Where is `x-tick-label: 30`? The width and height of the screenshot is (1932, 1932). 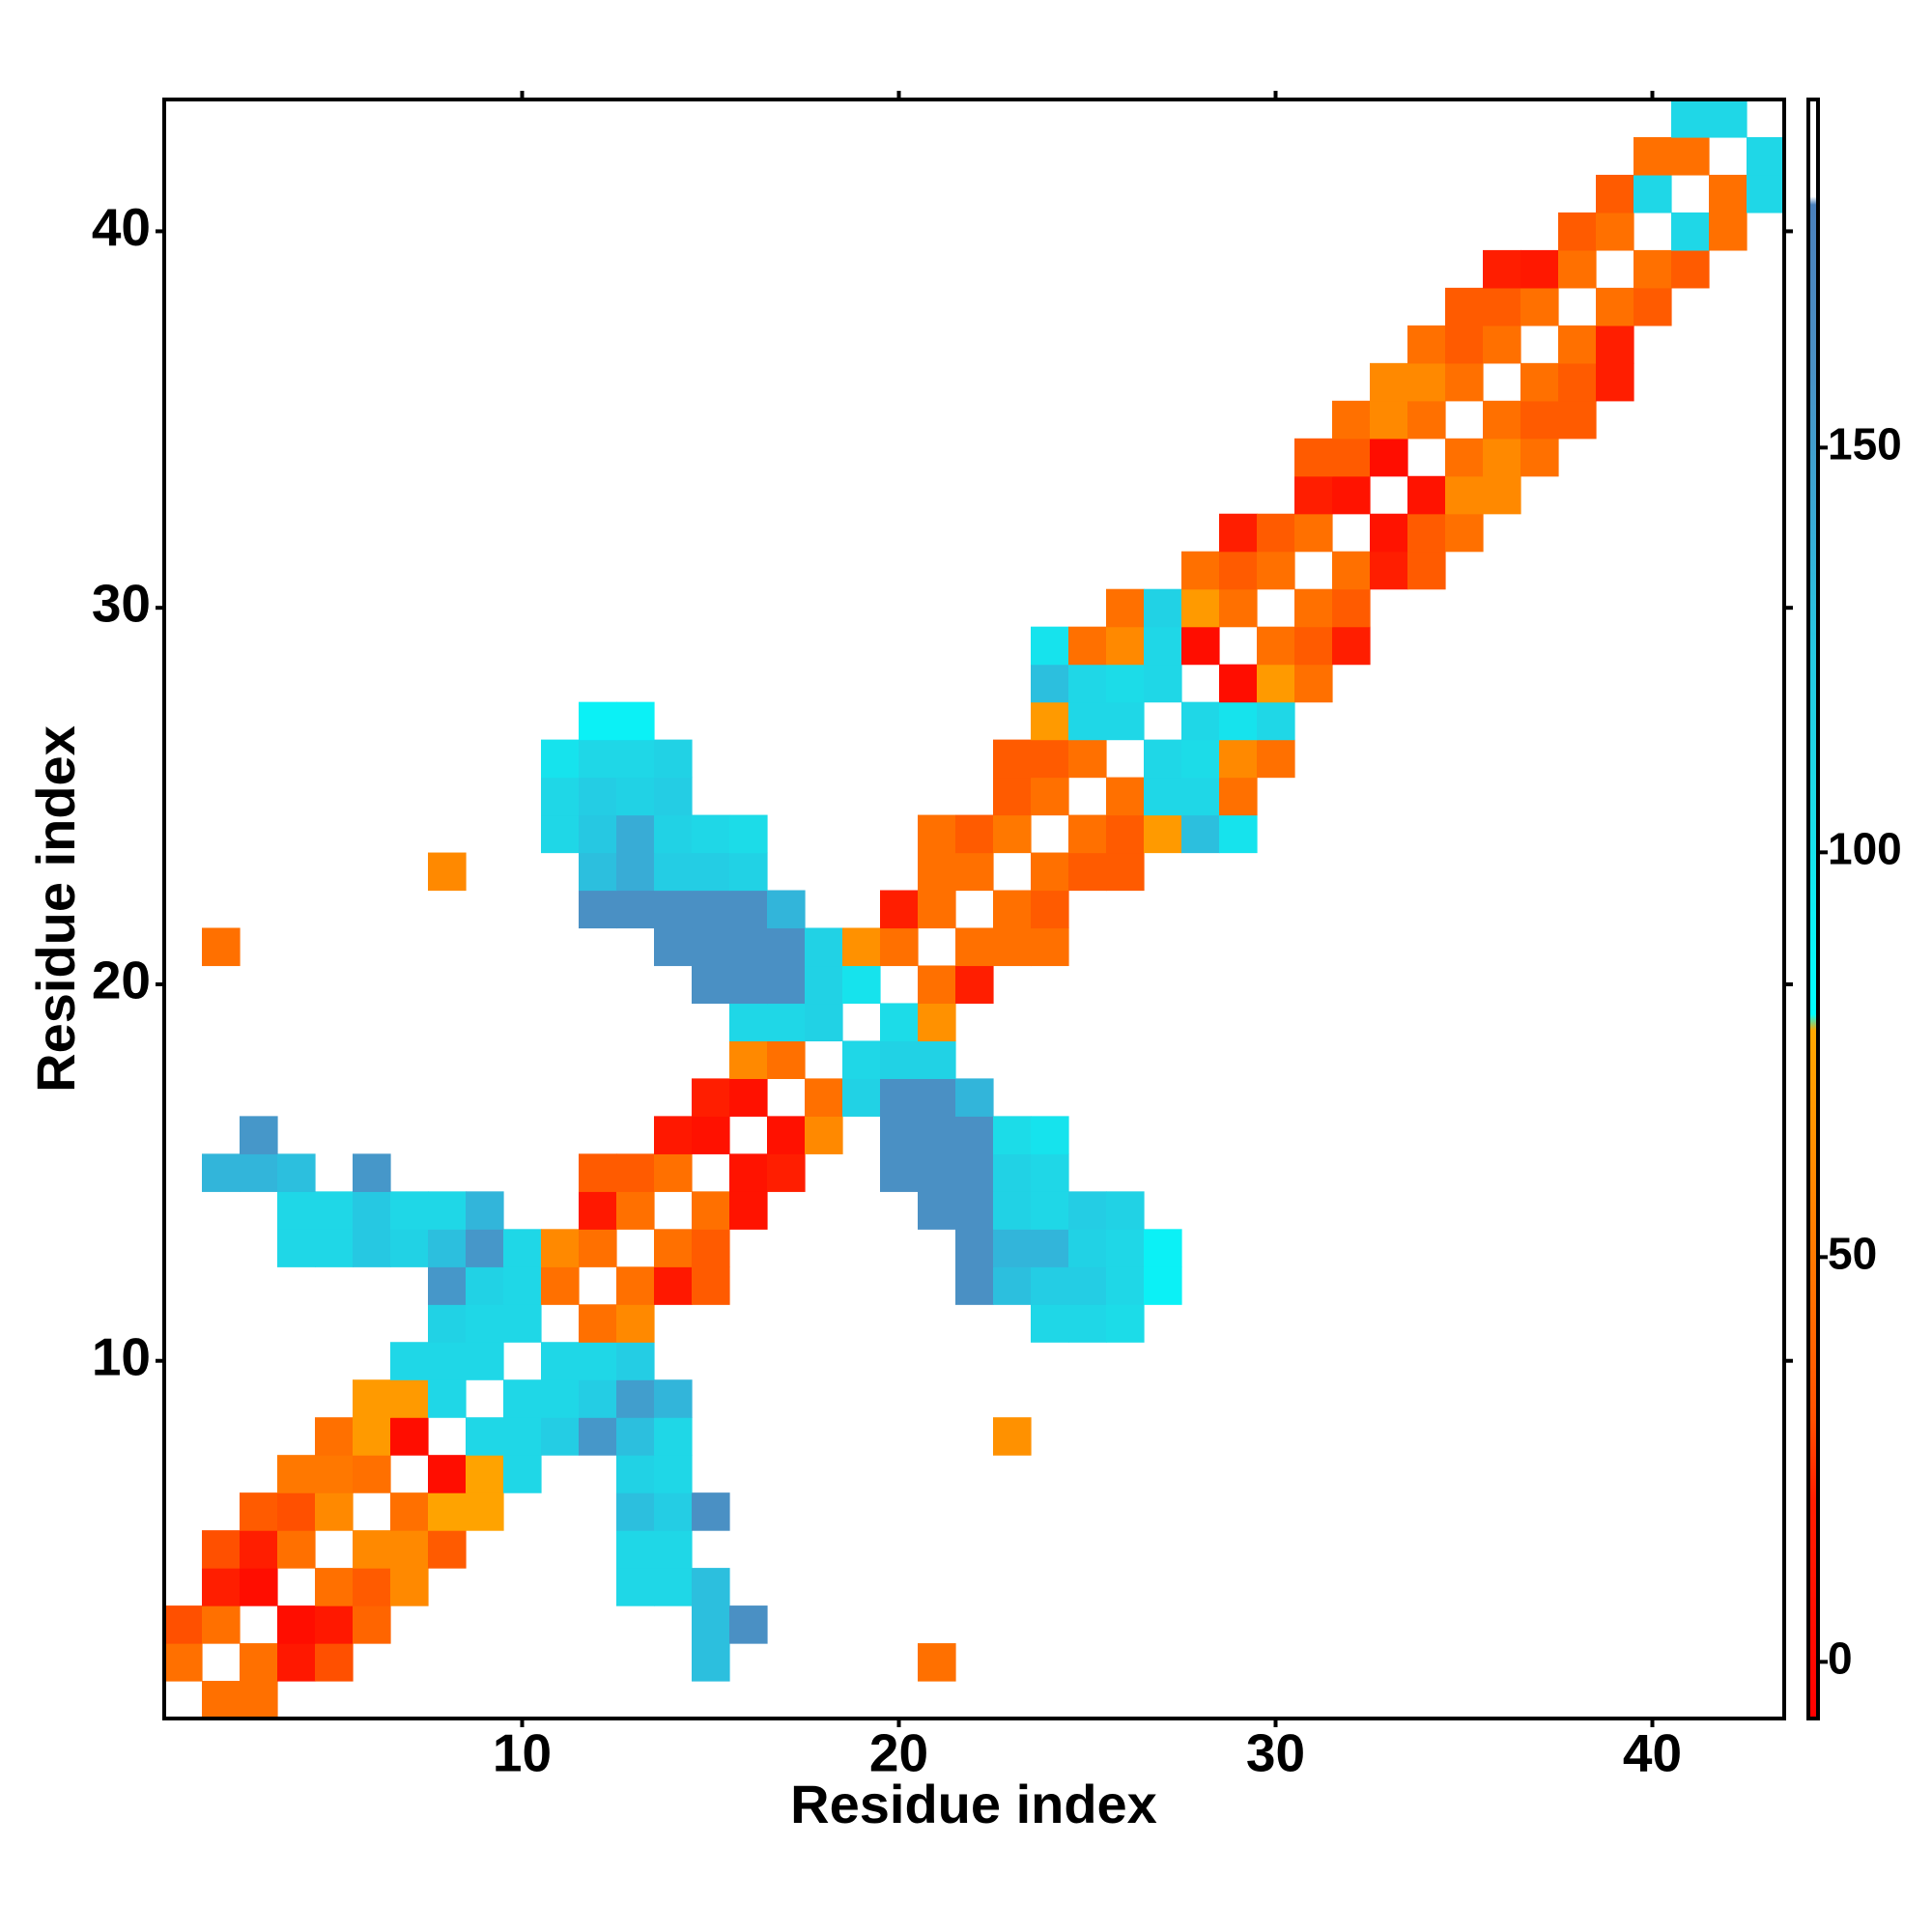
x-tick-label: 30 is located at coordinates (1275, 1753).